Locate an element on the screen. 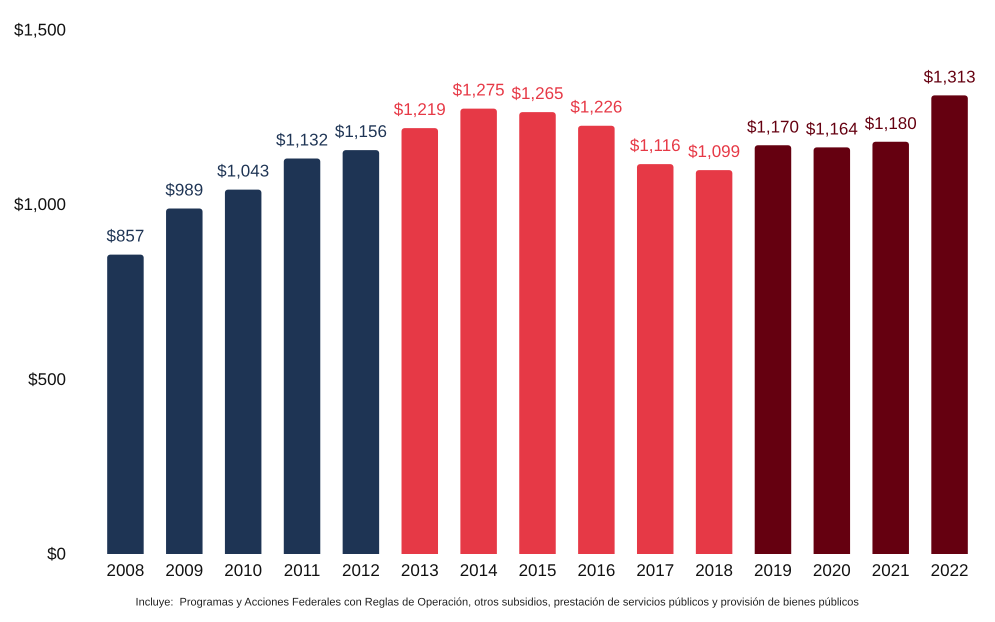  data-label: $1,313 is located at coordinates (950, 76).